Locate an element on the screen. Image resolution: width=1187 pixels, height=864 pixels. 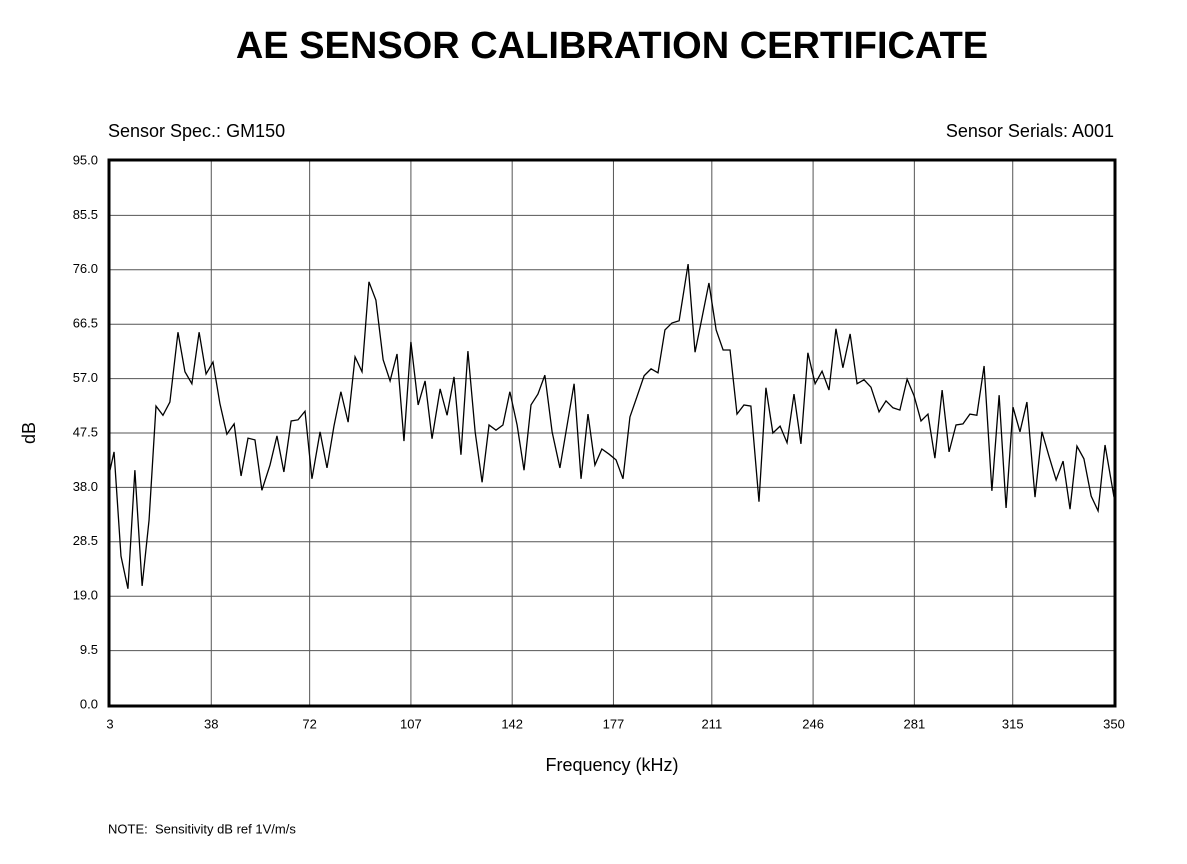
x-tick-label: 72 is located at coordinates (309, 723).